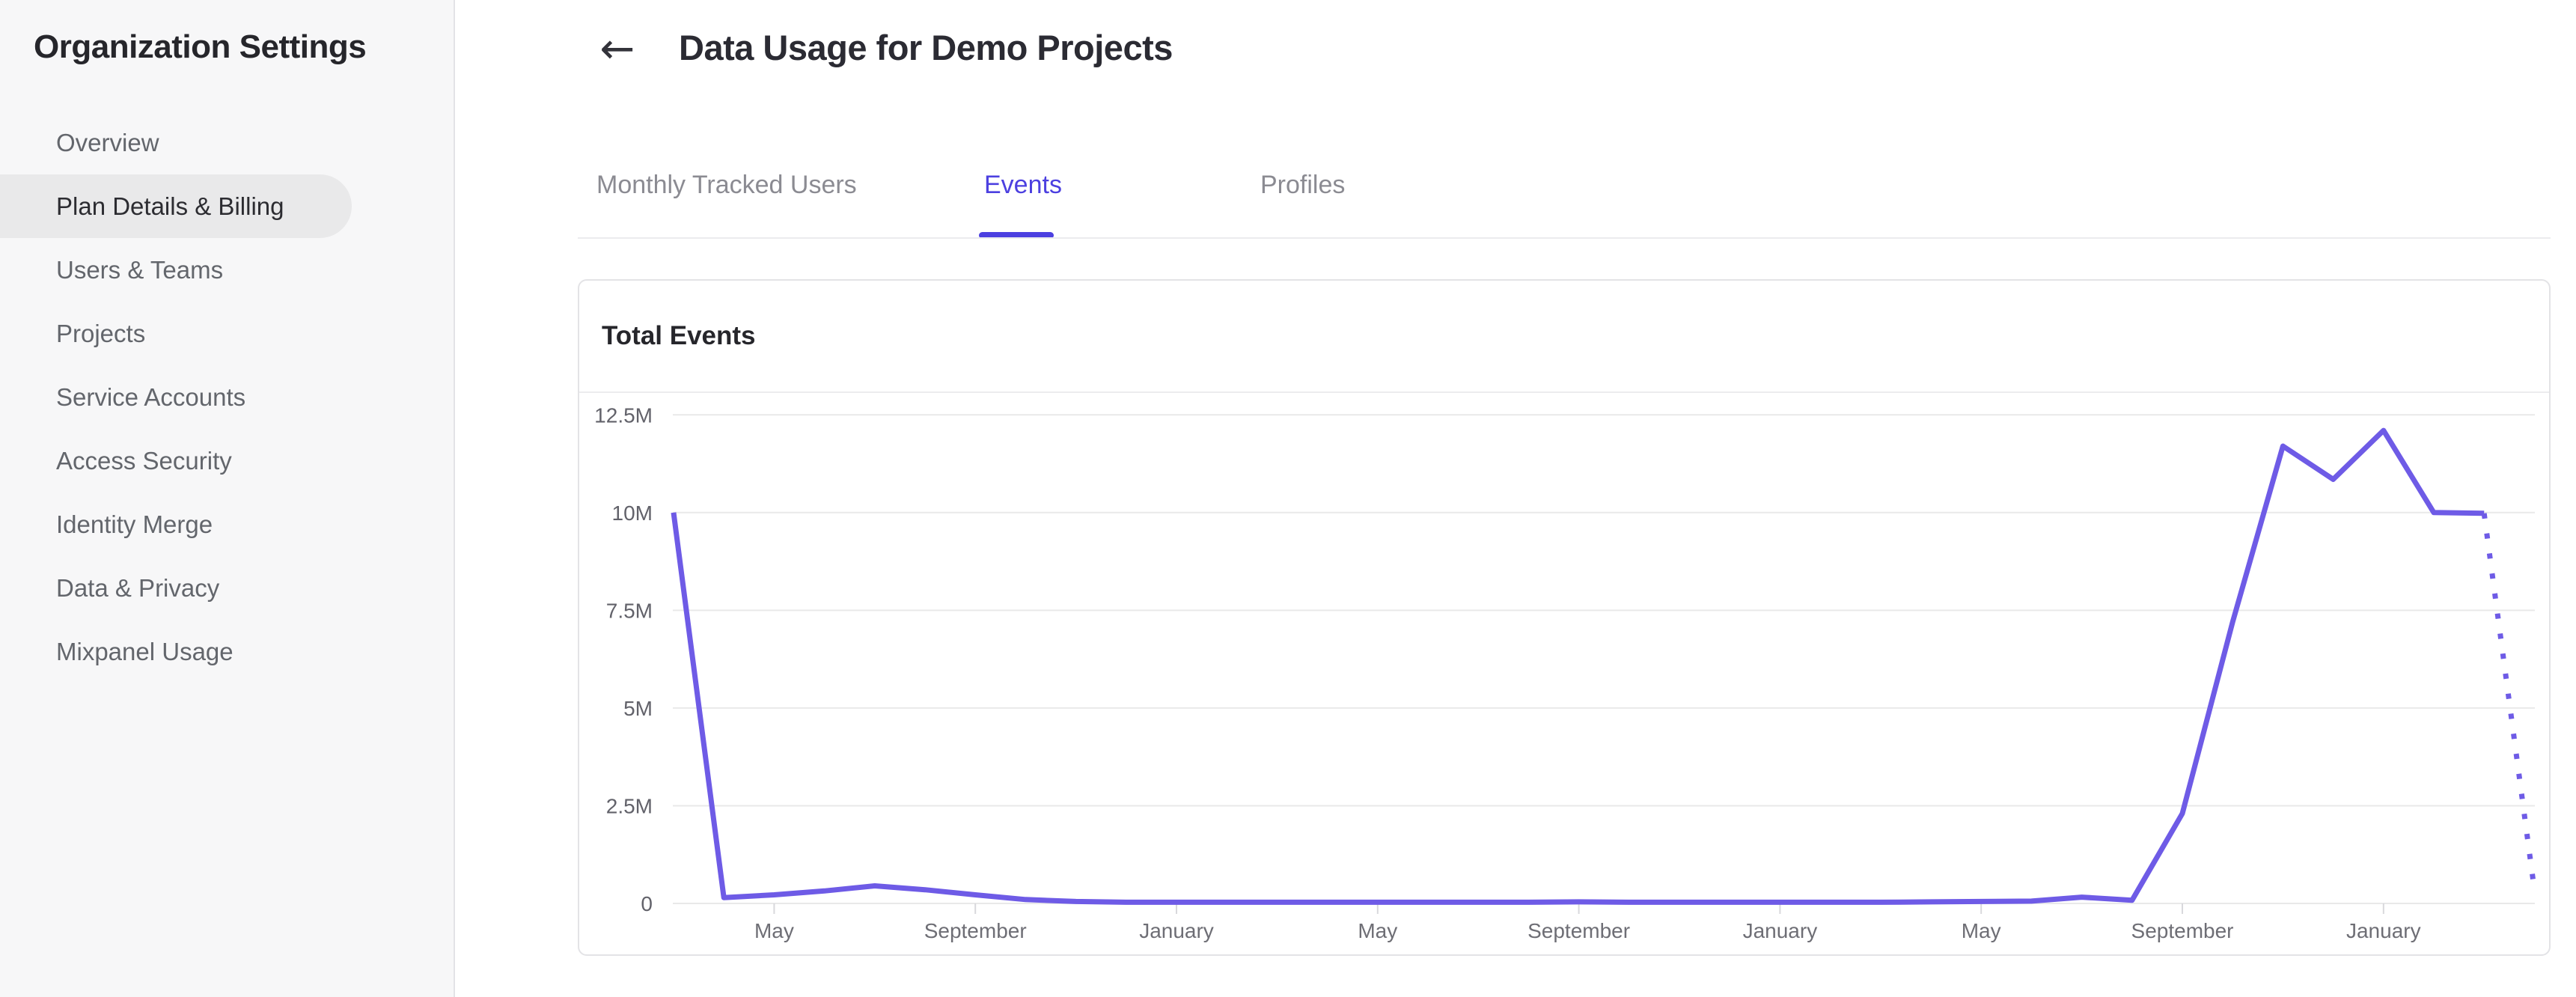  I want to click on card-title: Total Events, so click(679, 335).